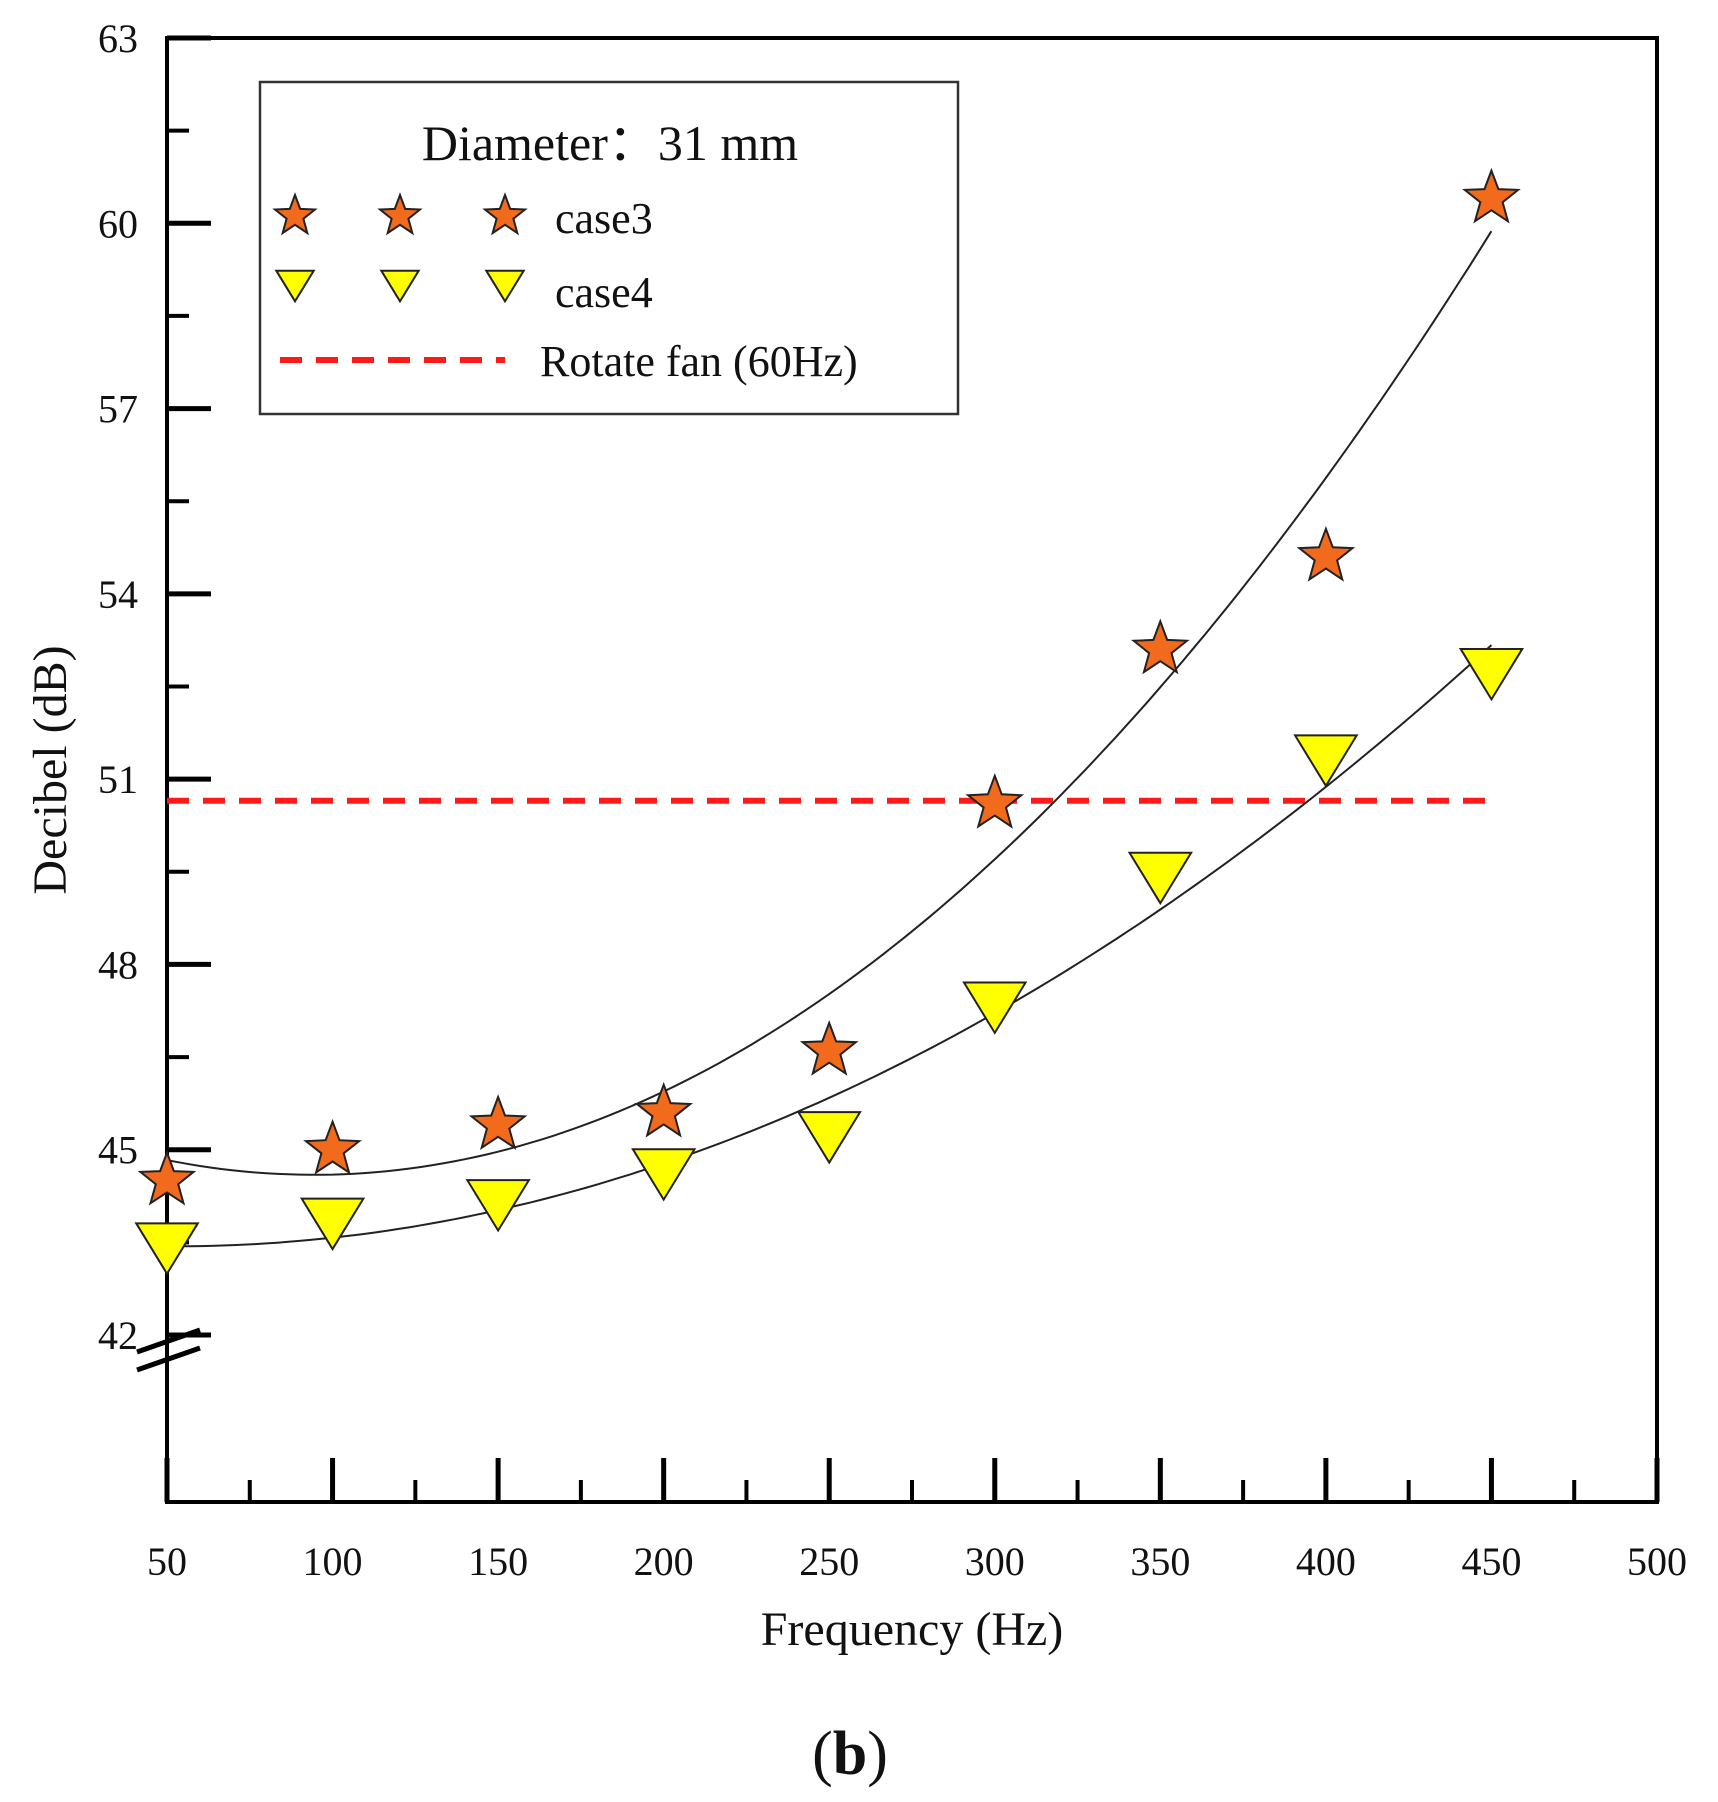  What do you see at coordinates (699, 361) in the screenshot?
I see `legend-label-rotate-fan: Rotate fan (60Hz)` at bounding box center [699, 361].